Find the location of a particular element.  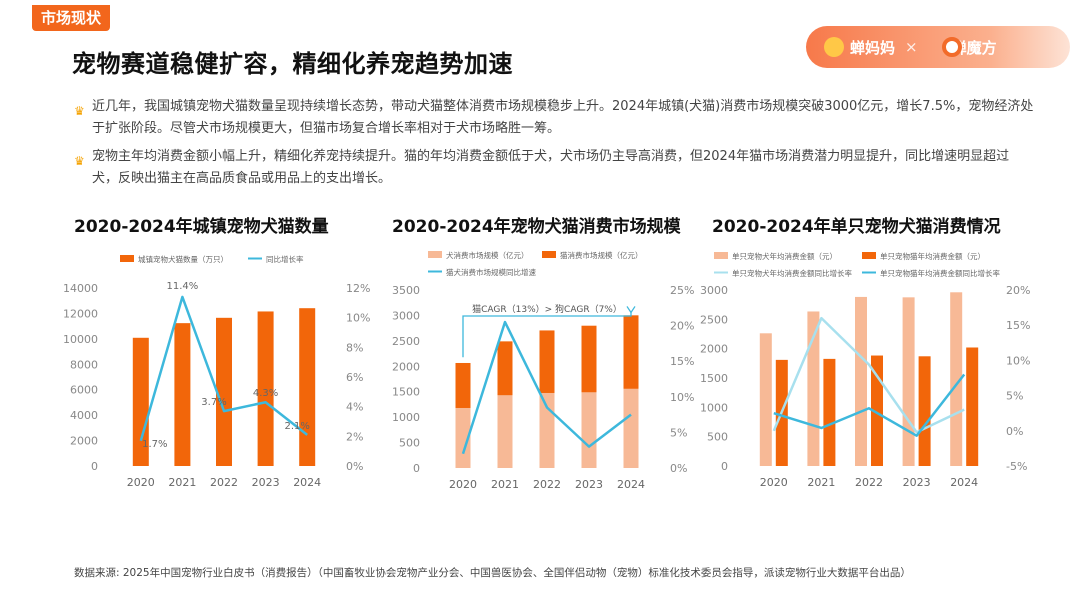

y-left-tick-label: 4000 is located at coordinates (84, 415).